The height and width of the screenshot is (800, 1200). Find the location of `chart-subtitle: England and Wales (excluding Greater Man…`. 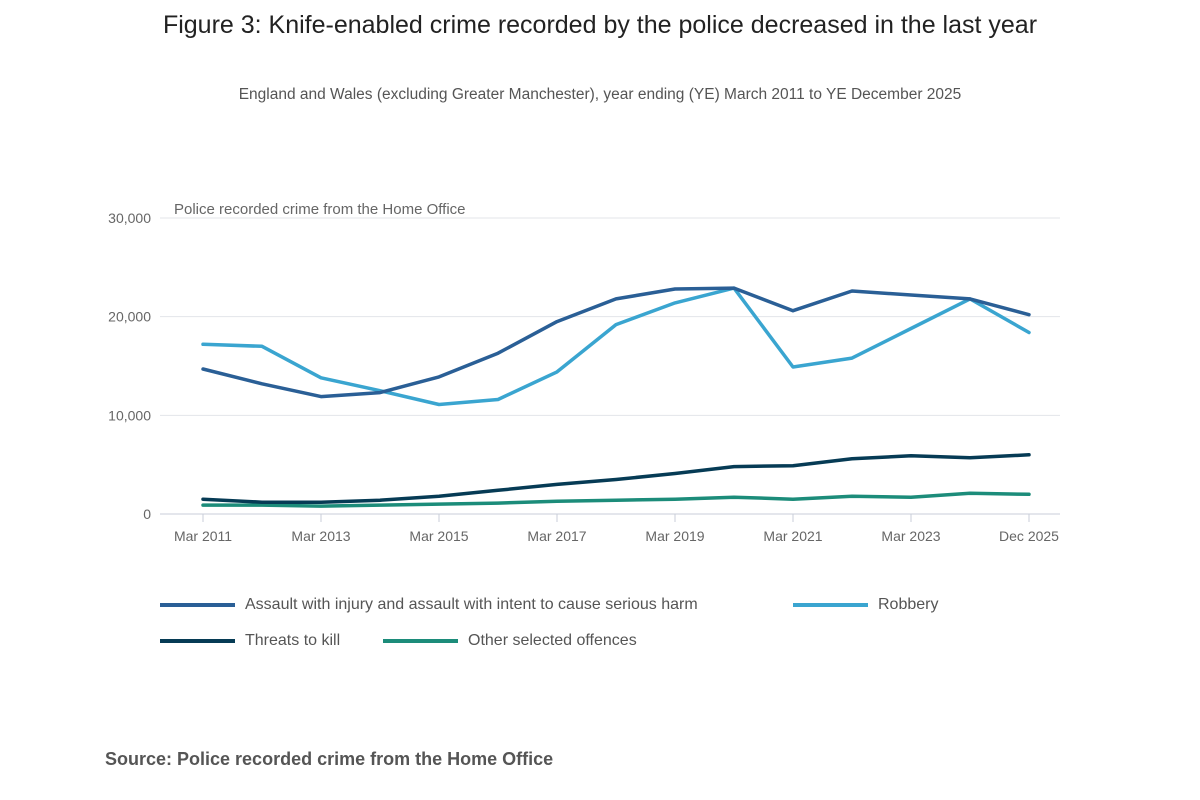

chart-subtitle: England and Wales (excluding Greater Man… is located at coordinates (600, 94).